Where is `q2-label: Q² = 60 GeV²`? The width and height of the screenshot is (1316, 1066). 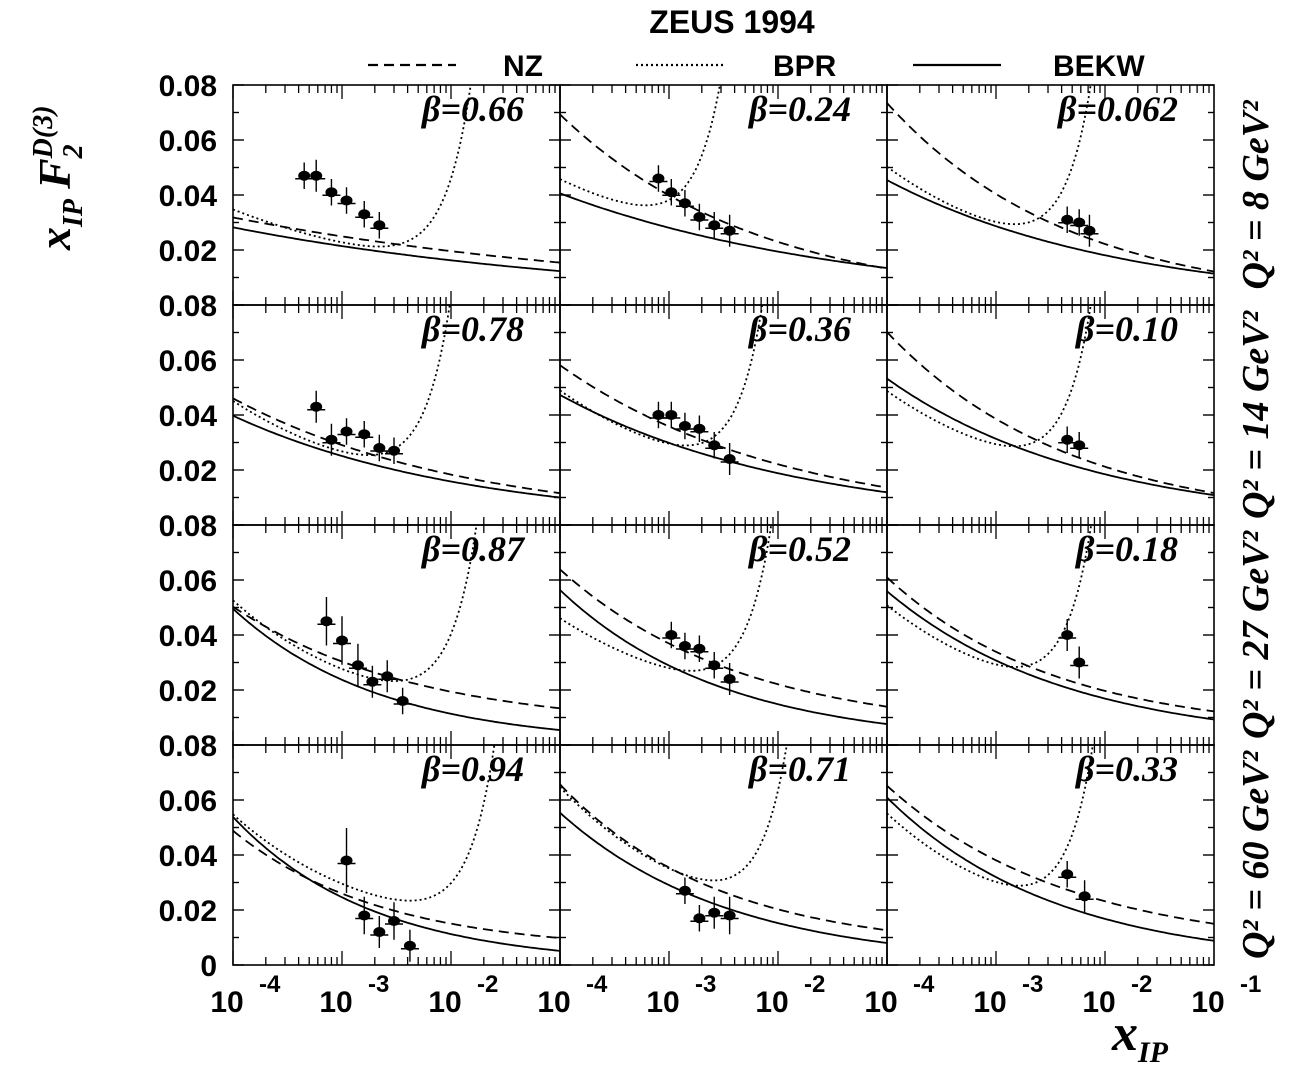
q2-label: Q² = 60 GeV² is located at coordinates (1256, 854).